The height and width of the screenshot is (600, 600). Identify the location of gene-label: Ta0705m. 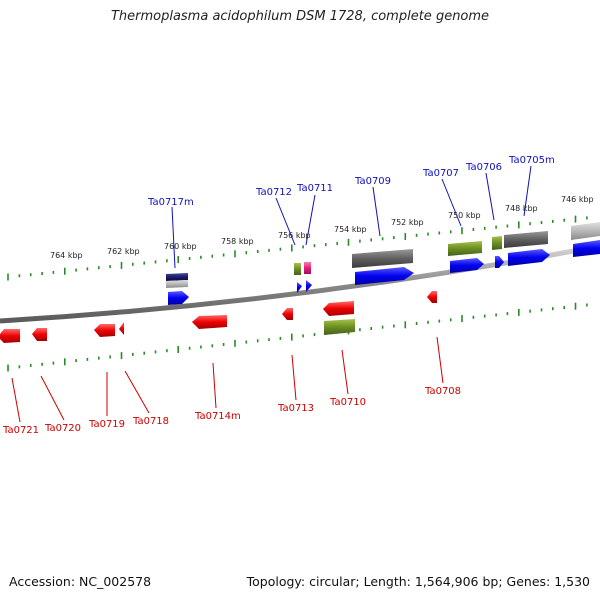
(531, 160).